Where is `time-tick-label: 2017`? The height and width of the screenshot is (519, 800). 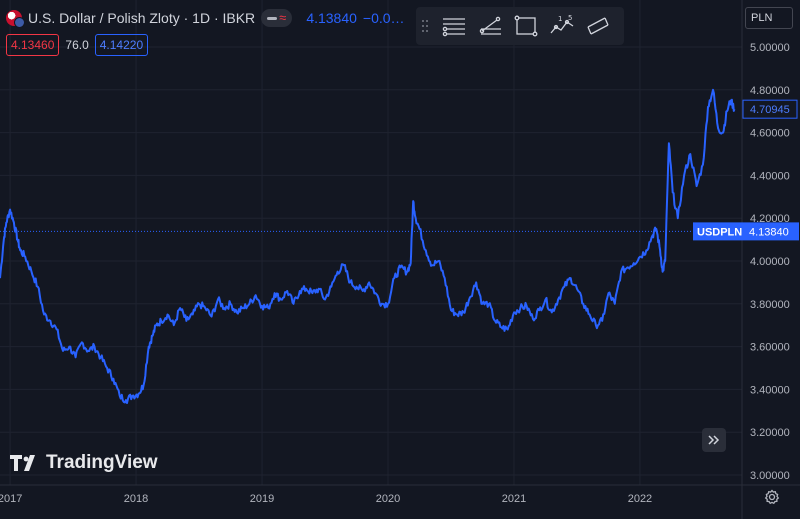
time-tick-label: 2017 is located at coordinates (11, 499).